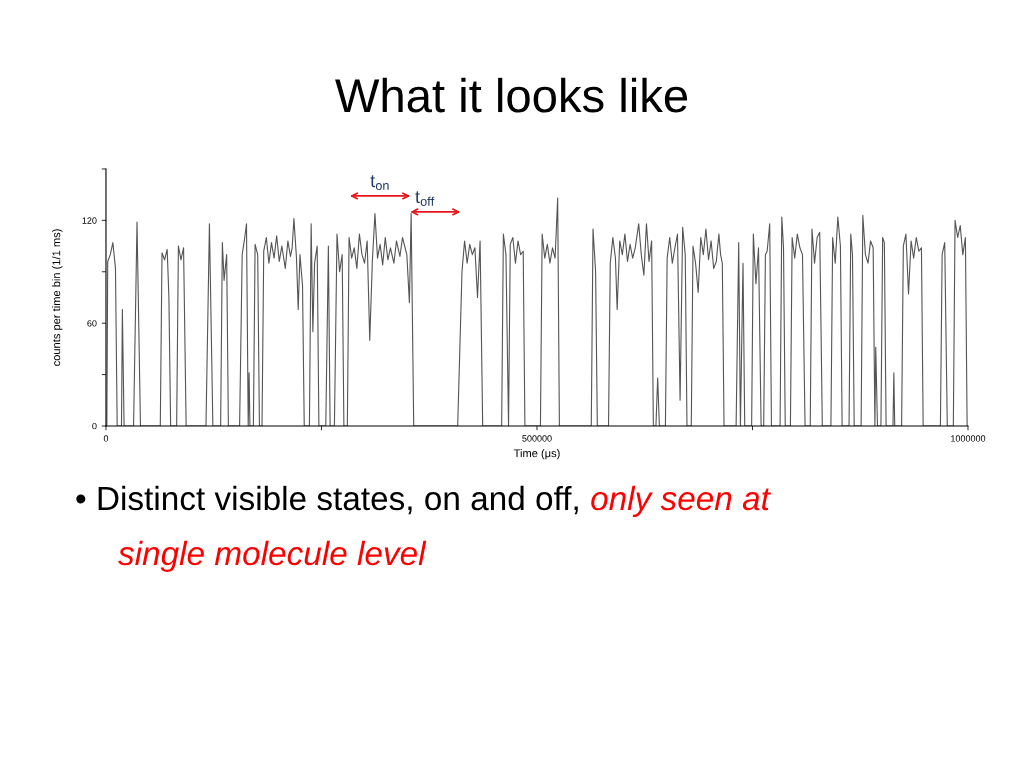 The image size is (1024, 768). Describe the element at coordinates (537, 438) in the screenshot. I see `x-tick-label: 500000` at that location.